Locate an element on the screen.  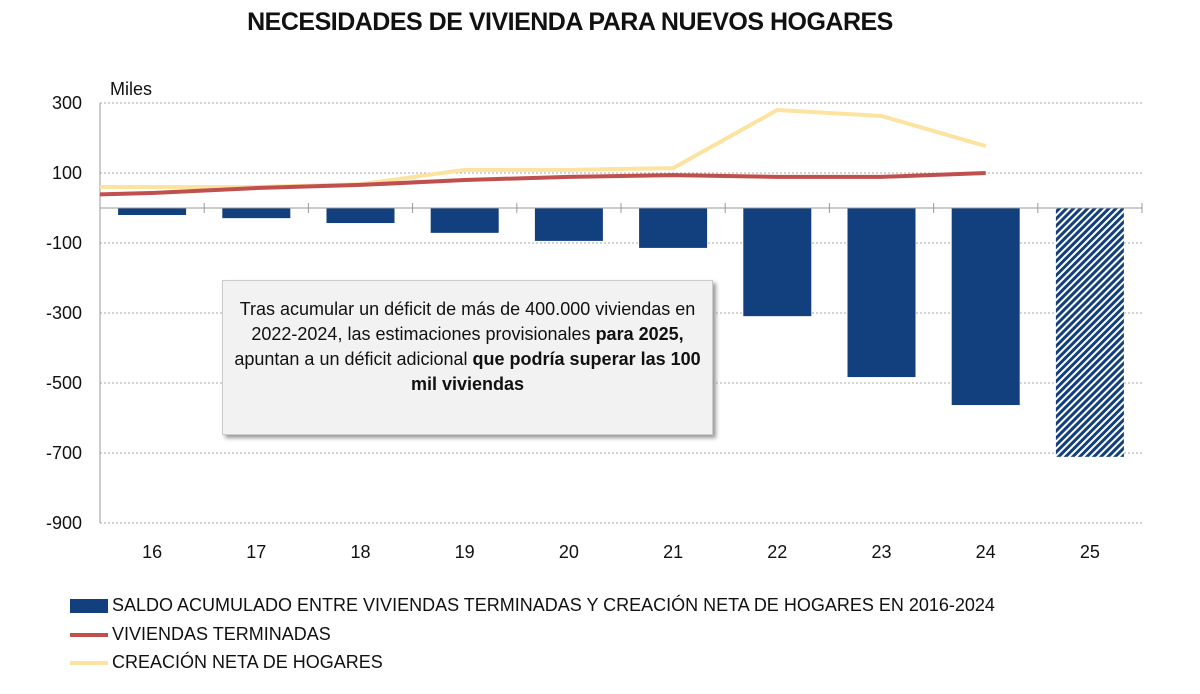
legend-item-hogares: CREACIÓN NETA DE HOGARES is located at coordinates (226, 662).